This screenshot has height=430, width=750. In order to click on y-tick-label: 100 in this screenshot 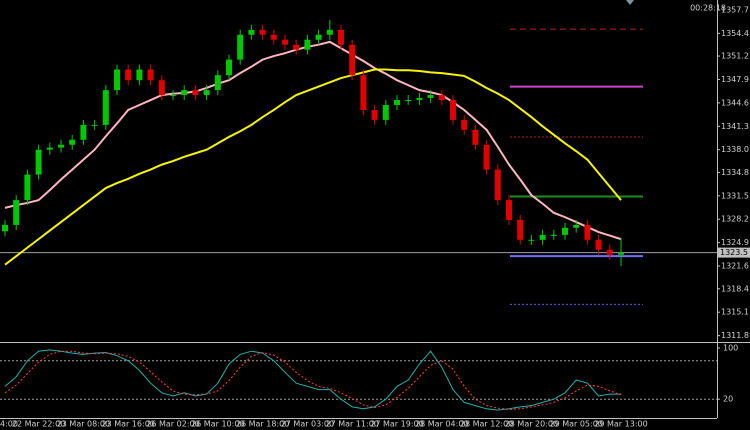, I will do `click(730, 348)`.